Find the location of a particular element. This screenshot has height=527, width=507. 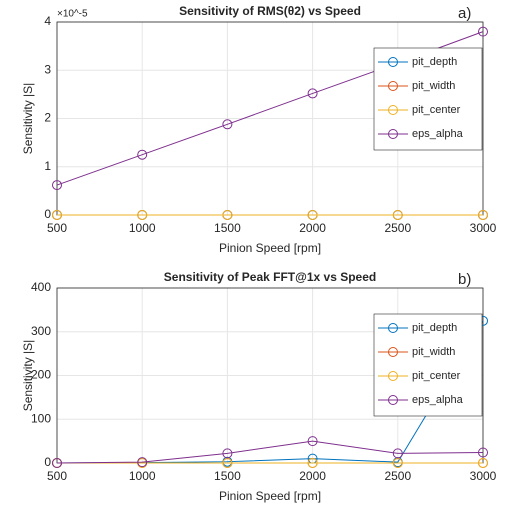

y-tick-label: 2 is located at coordinates (47, 118).